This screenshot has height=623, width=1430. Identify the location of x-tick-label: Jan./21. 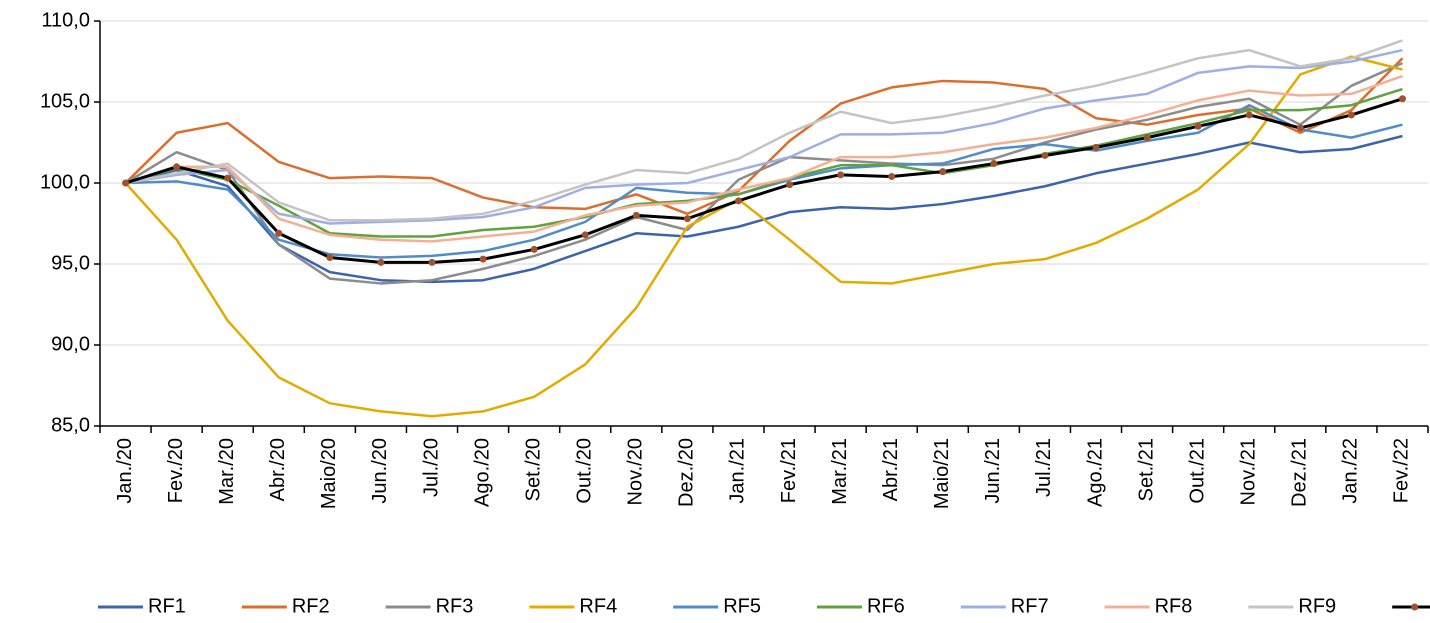
(738, 471).